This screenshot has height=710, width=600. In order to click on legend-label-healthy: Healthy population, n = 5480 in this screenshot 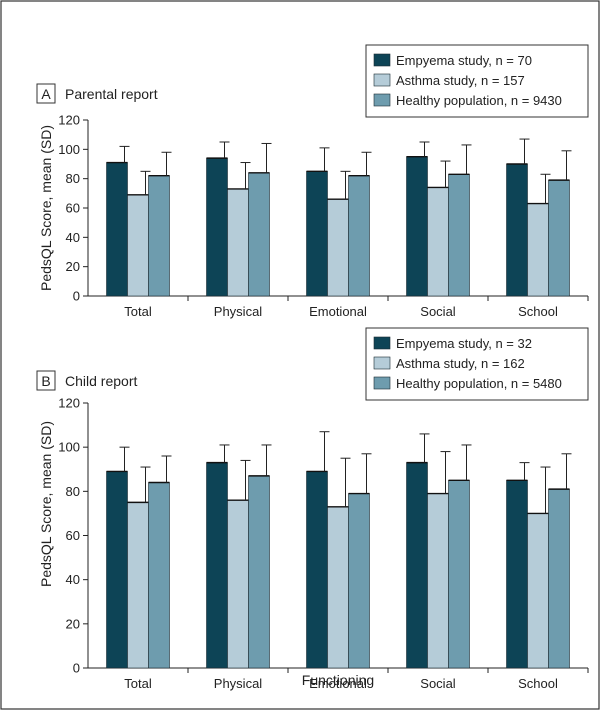, I will do `click(479, 383)`.